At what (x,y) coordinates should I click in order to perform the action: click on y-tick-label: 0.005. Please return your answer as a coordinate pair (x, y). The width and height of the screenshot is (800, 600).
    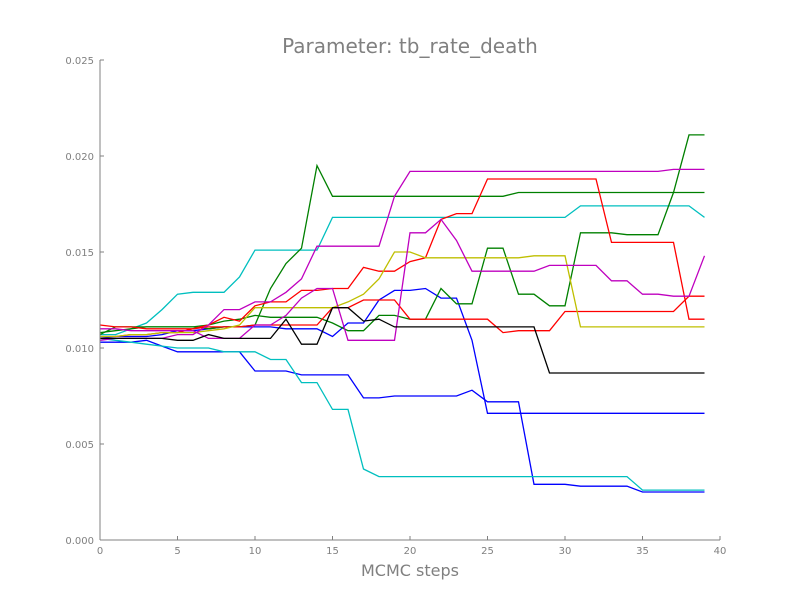
    Looking at the image, I should click on (79, 445).